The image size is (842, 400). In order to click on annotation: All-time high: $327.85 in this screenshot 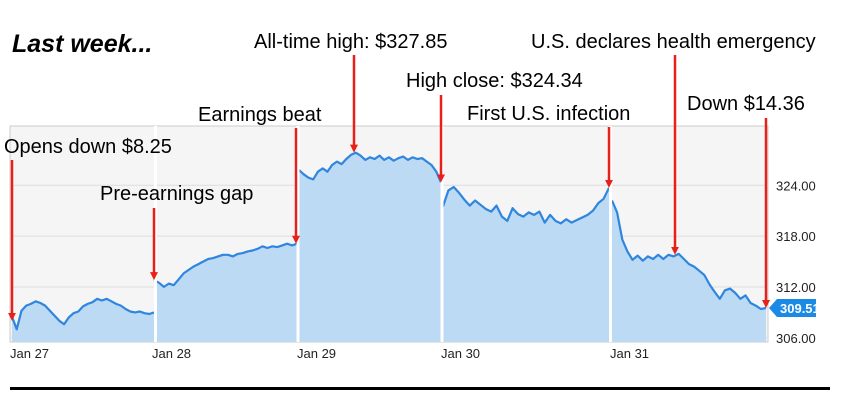, I will do `click(350, 92)`.